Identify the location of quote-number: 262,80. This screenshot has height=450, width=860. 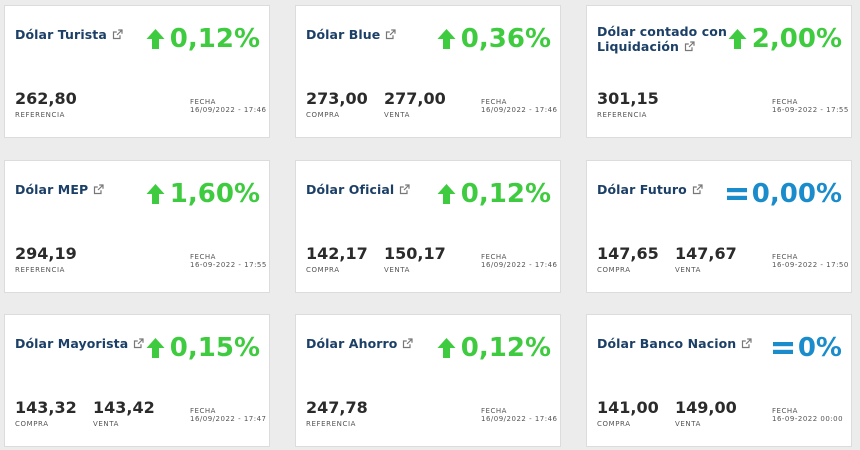
(46, 98).